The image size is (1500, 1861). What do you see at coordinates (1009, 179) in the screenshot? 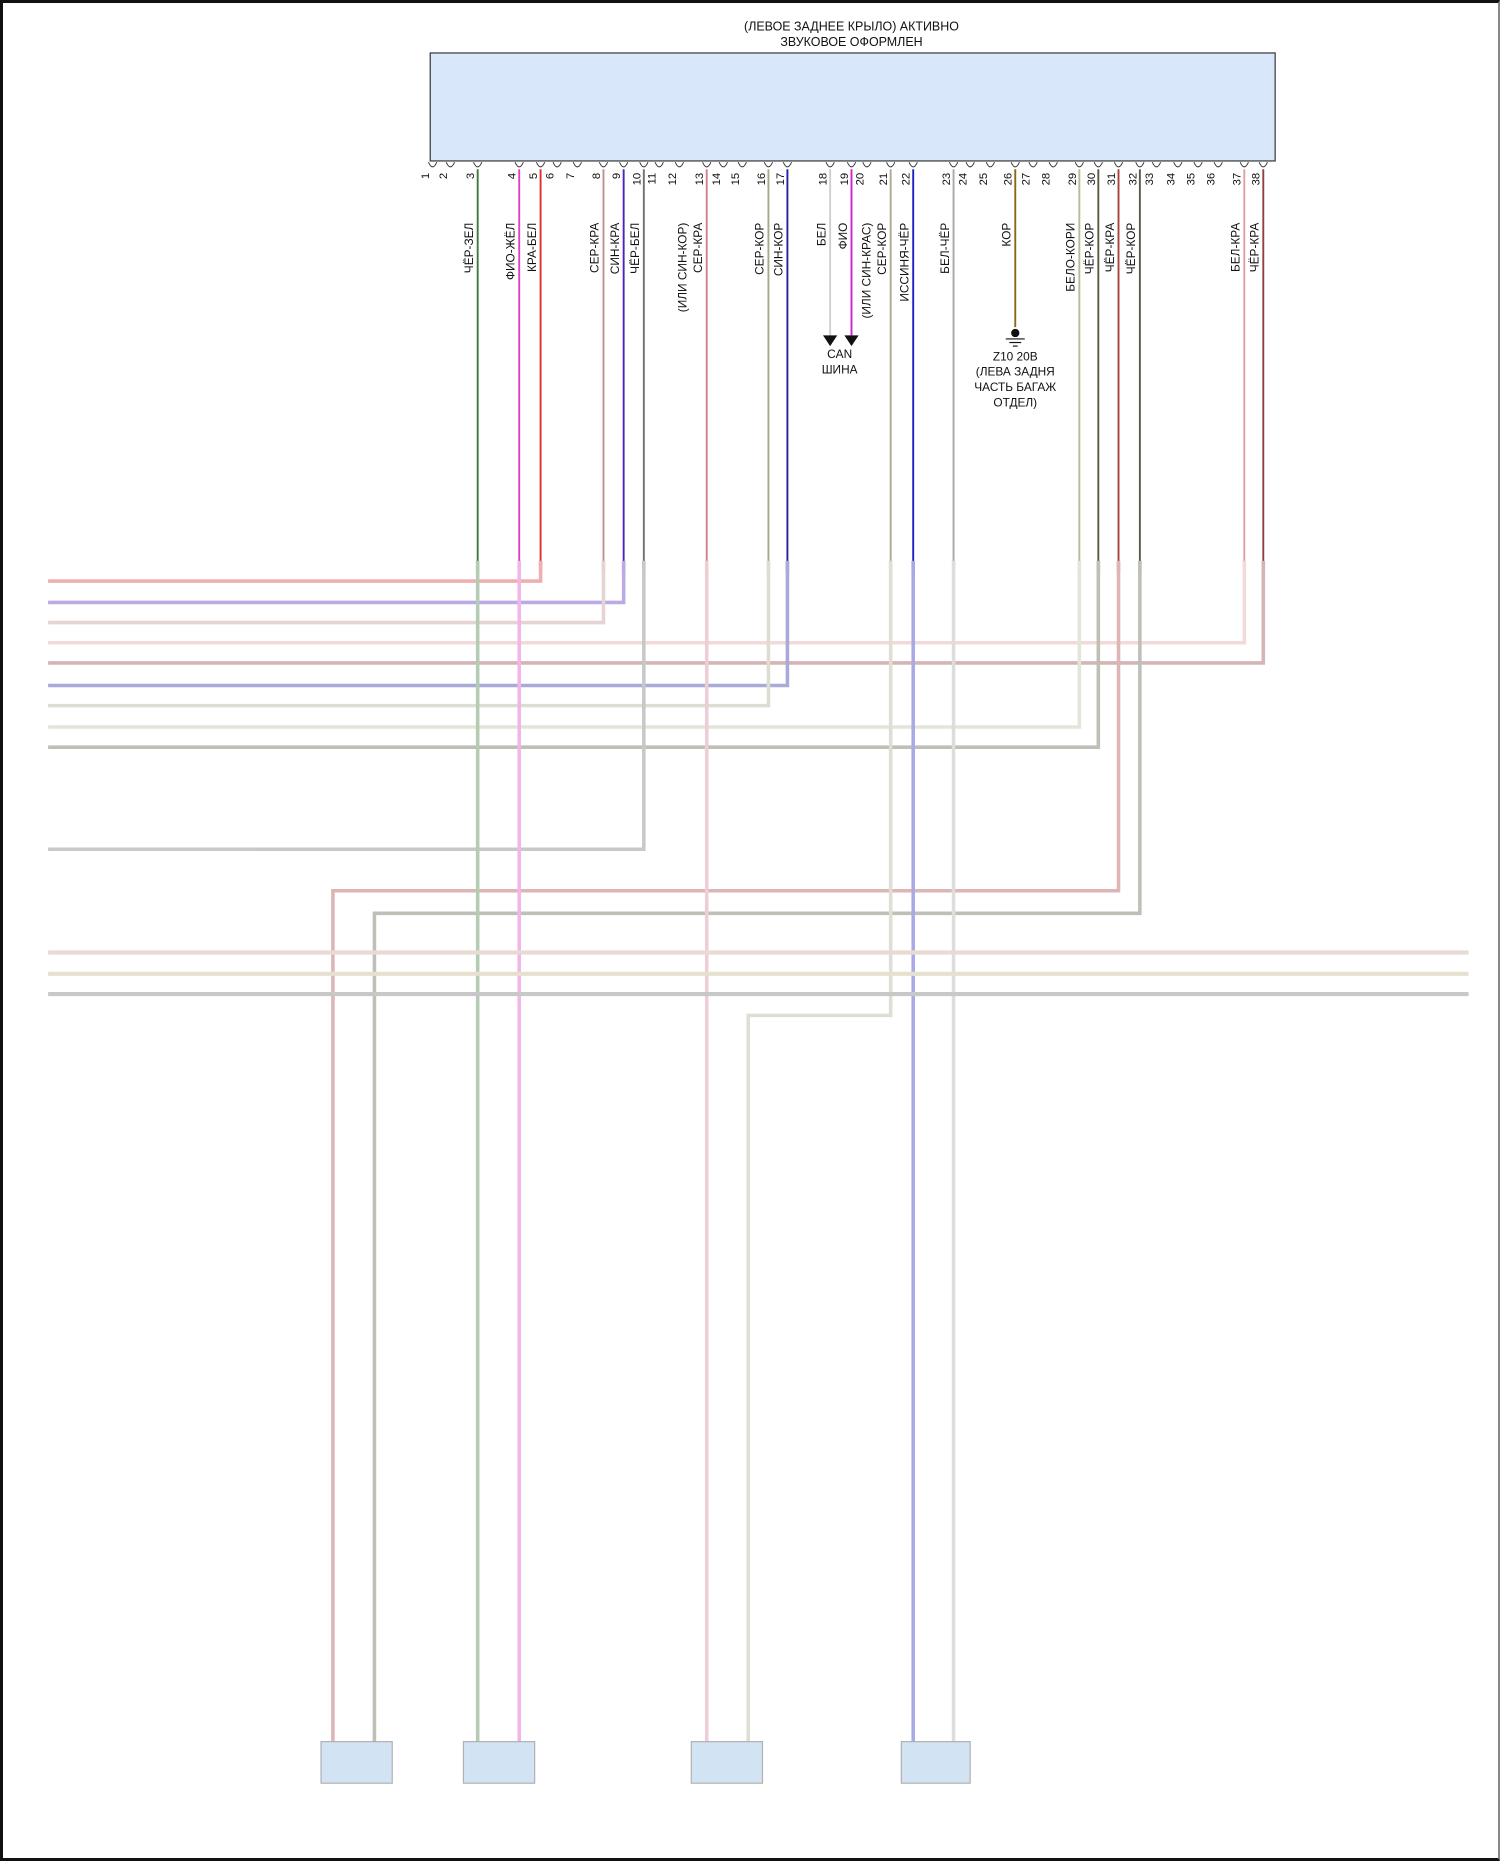
I see `pin-number: 26` at bounding box center [1009, 179].